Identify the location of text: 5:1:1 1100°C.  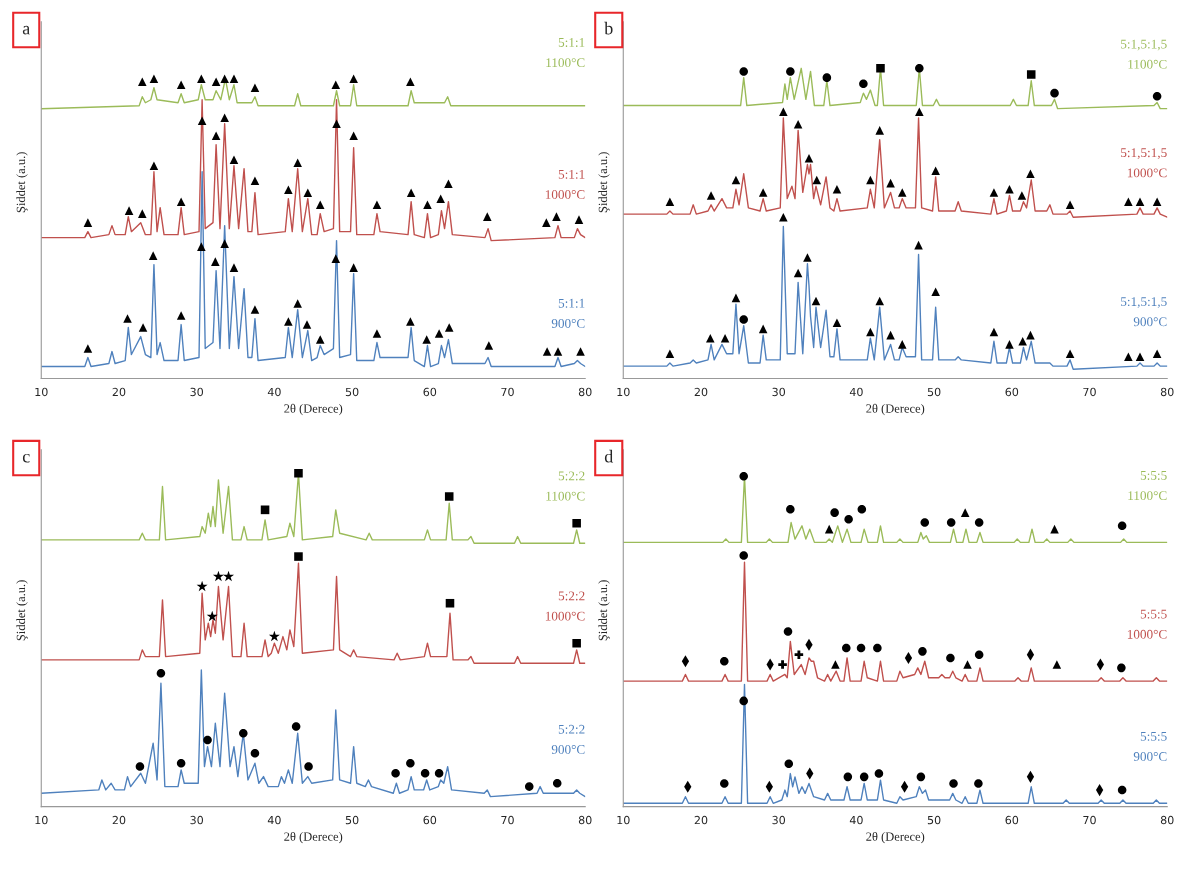
(565, 53).